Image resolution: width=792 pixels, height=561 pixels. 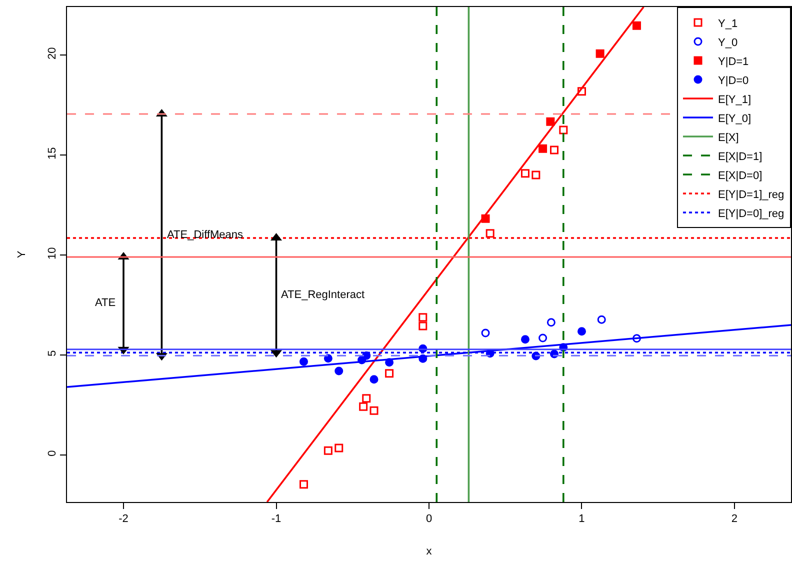 What do you see at coordinates (734, 519) in the screenshot?
I see `x-tick-label: 2` at bounding box center [734, 519].